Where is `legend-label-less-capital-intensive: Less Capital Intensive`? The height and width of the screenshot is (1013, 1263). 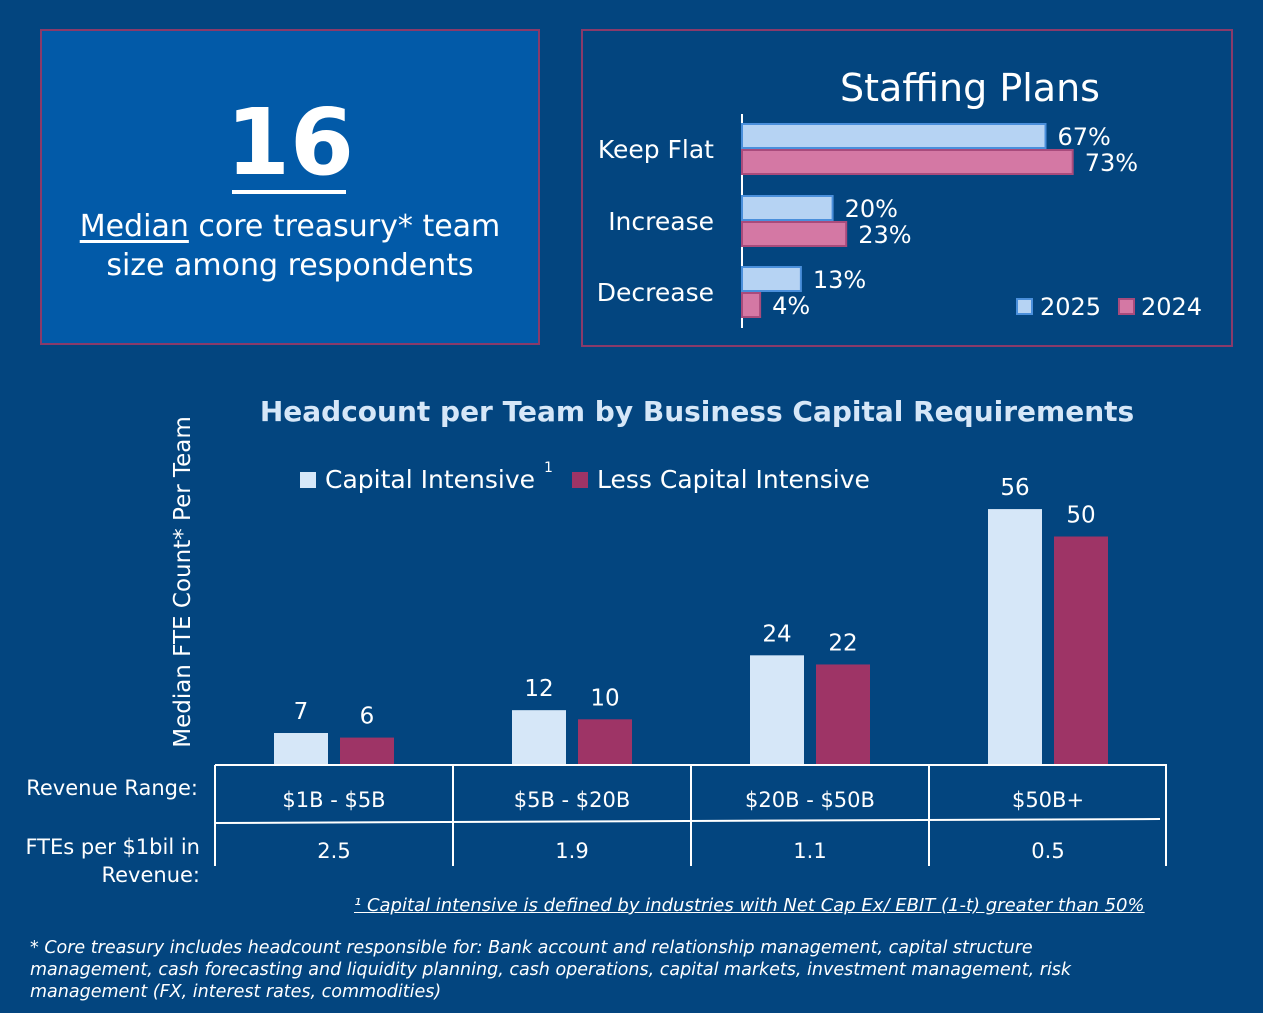 legend-label-less-capital-intensive: Less Capital Intensive is located at coordinates (733, 479).